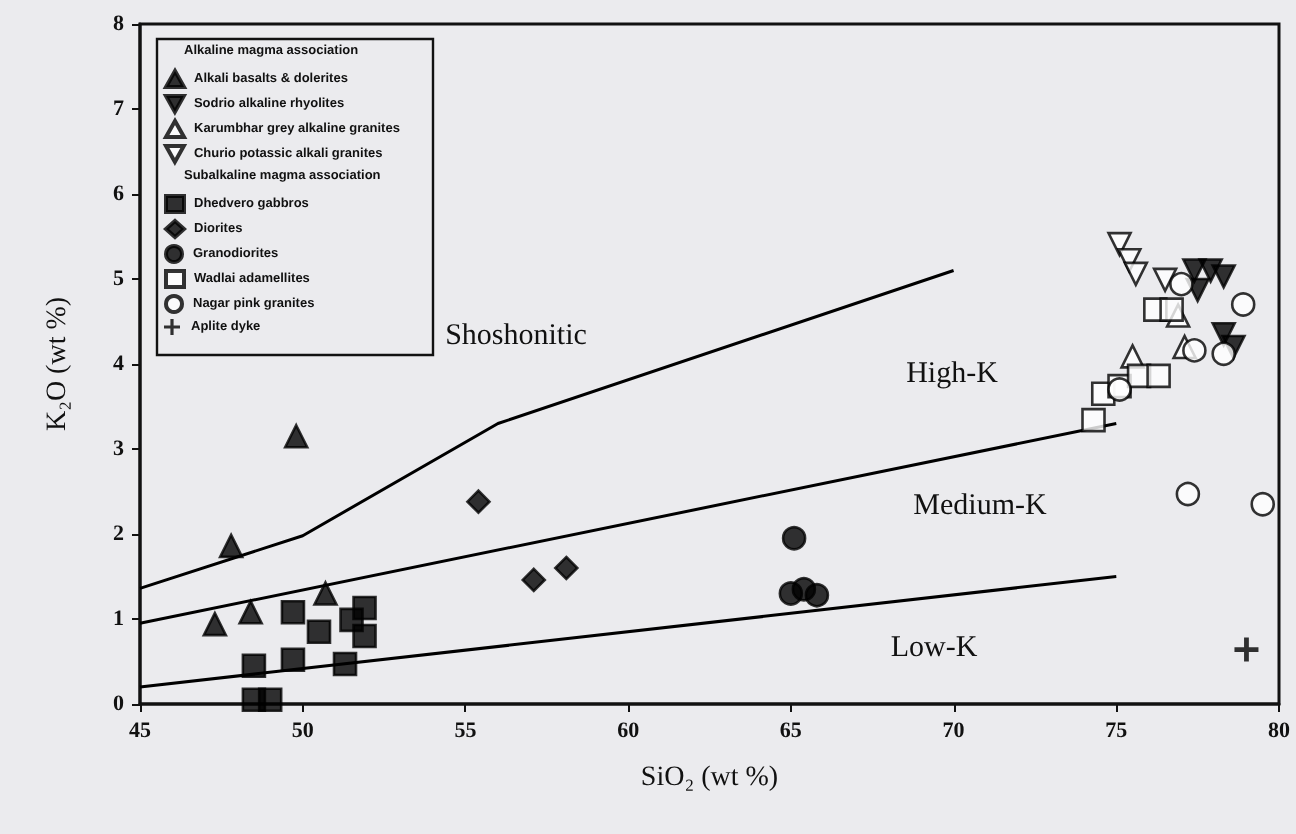 Image resolution: width=1296 pixels, height=834 pixels. I want to click on x-axis-title: SiO₂ (wt %), so click(709, 778).